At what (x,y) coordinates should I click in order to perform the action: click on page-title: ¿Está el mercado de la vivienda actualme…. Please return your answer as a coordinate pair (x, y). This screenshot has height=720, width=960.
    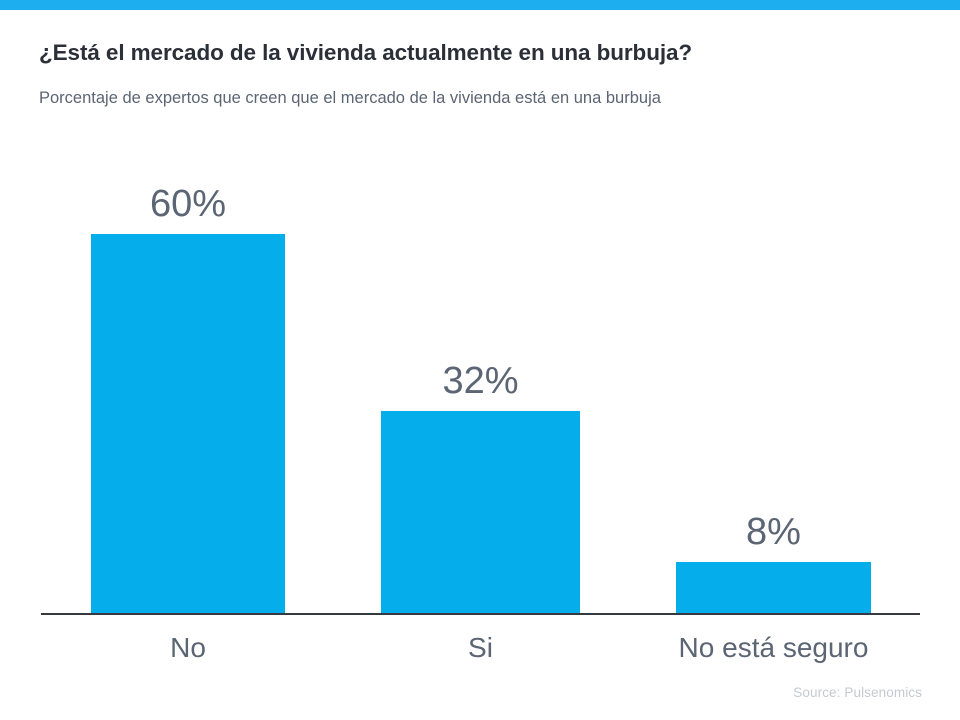
    Looking at the image, I should click on (366, 52).